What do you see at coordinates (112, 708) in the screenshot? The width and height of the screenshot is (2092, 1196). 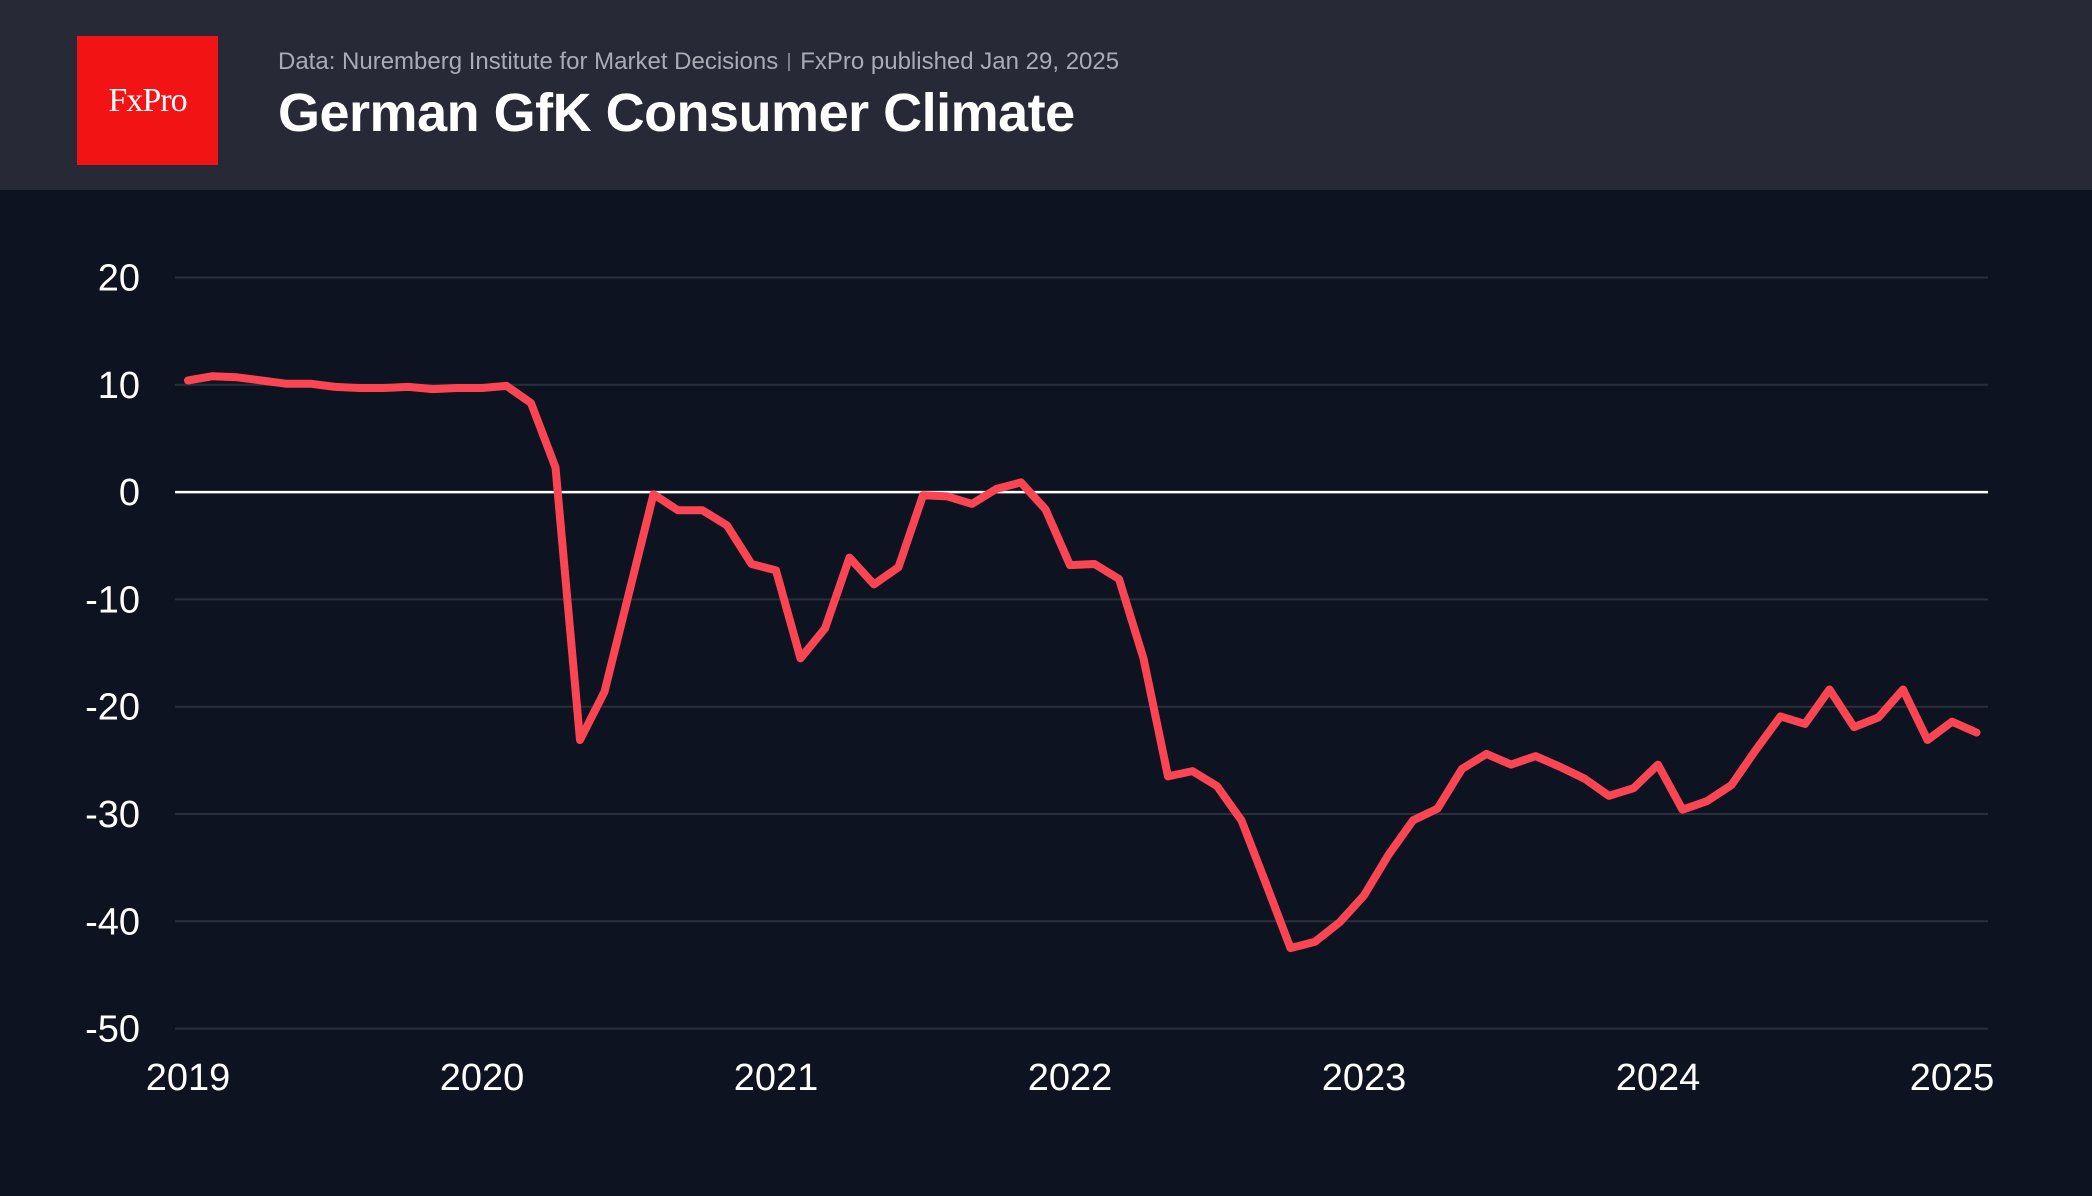 I see `y-tick-label: -20` at bounding box center [112, 708].